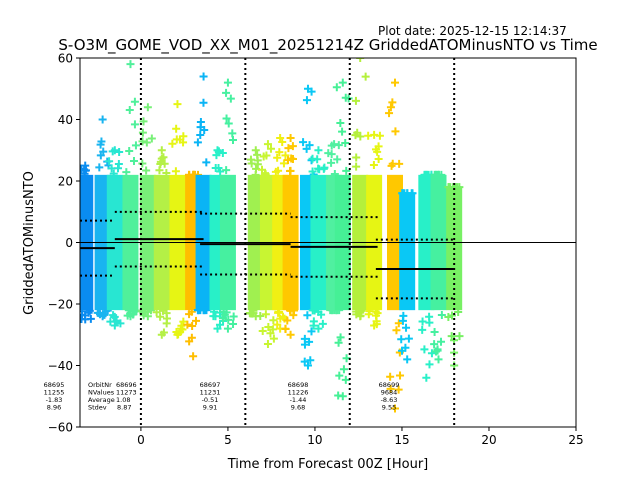  I want to click on orbit-stat-value: 9684, so click(389, 393).